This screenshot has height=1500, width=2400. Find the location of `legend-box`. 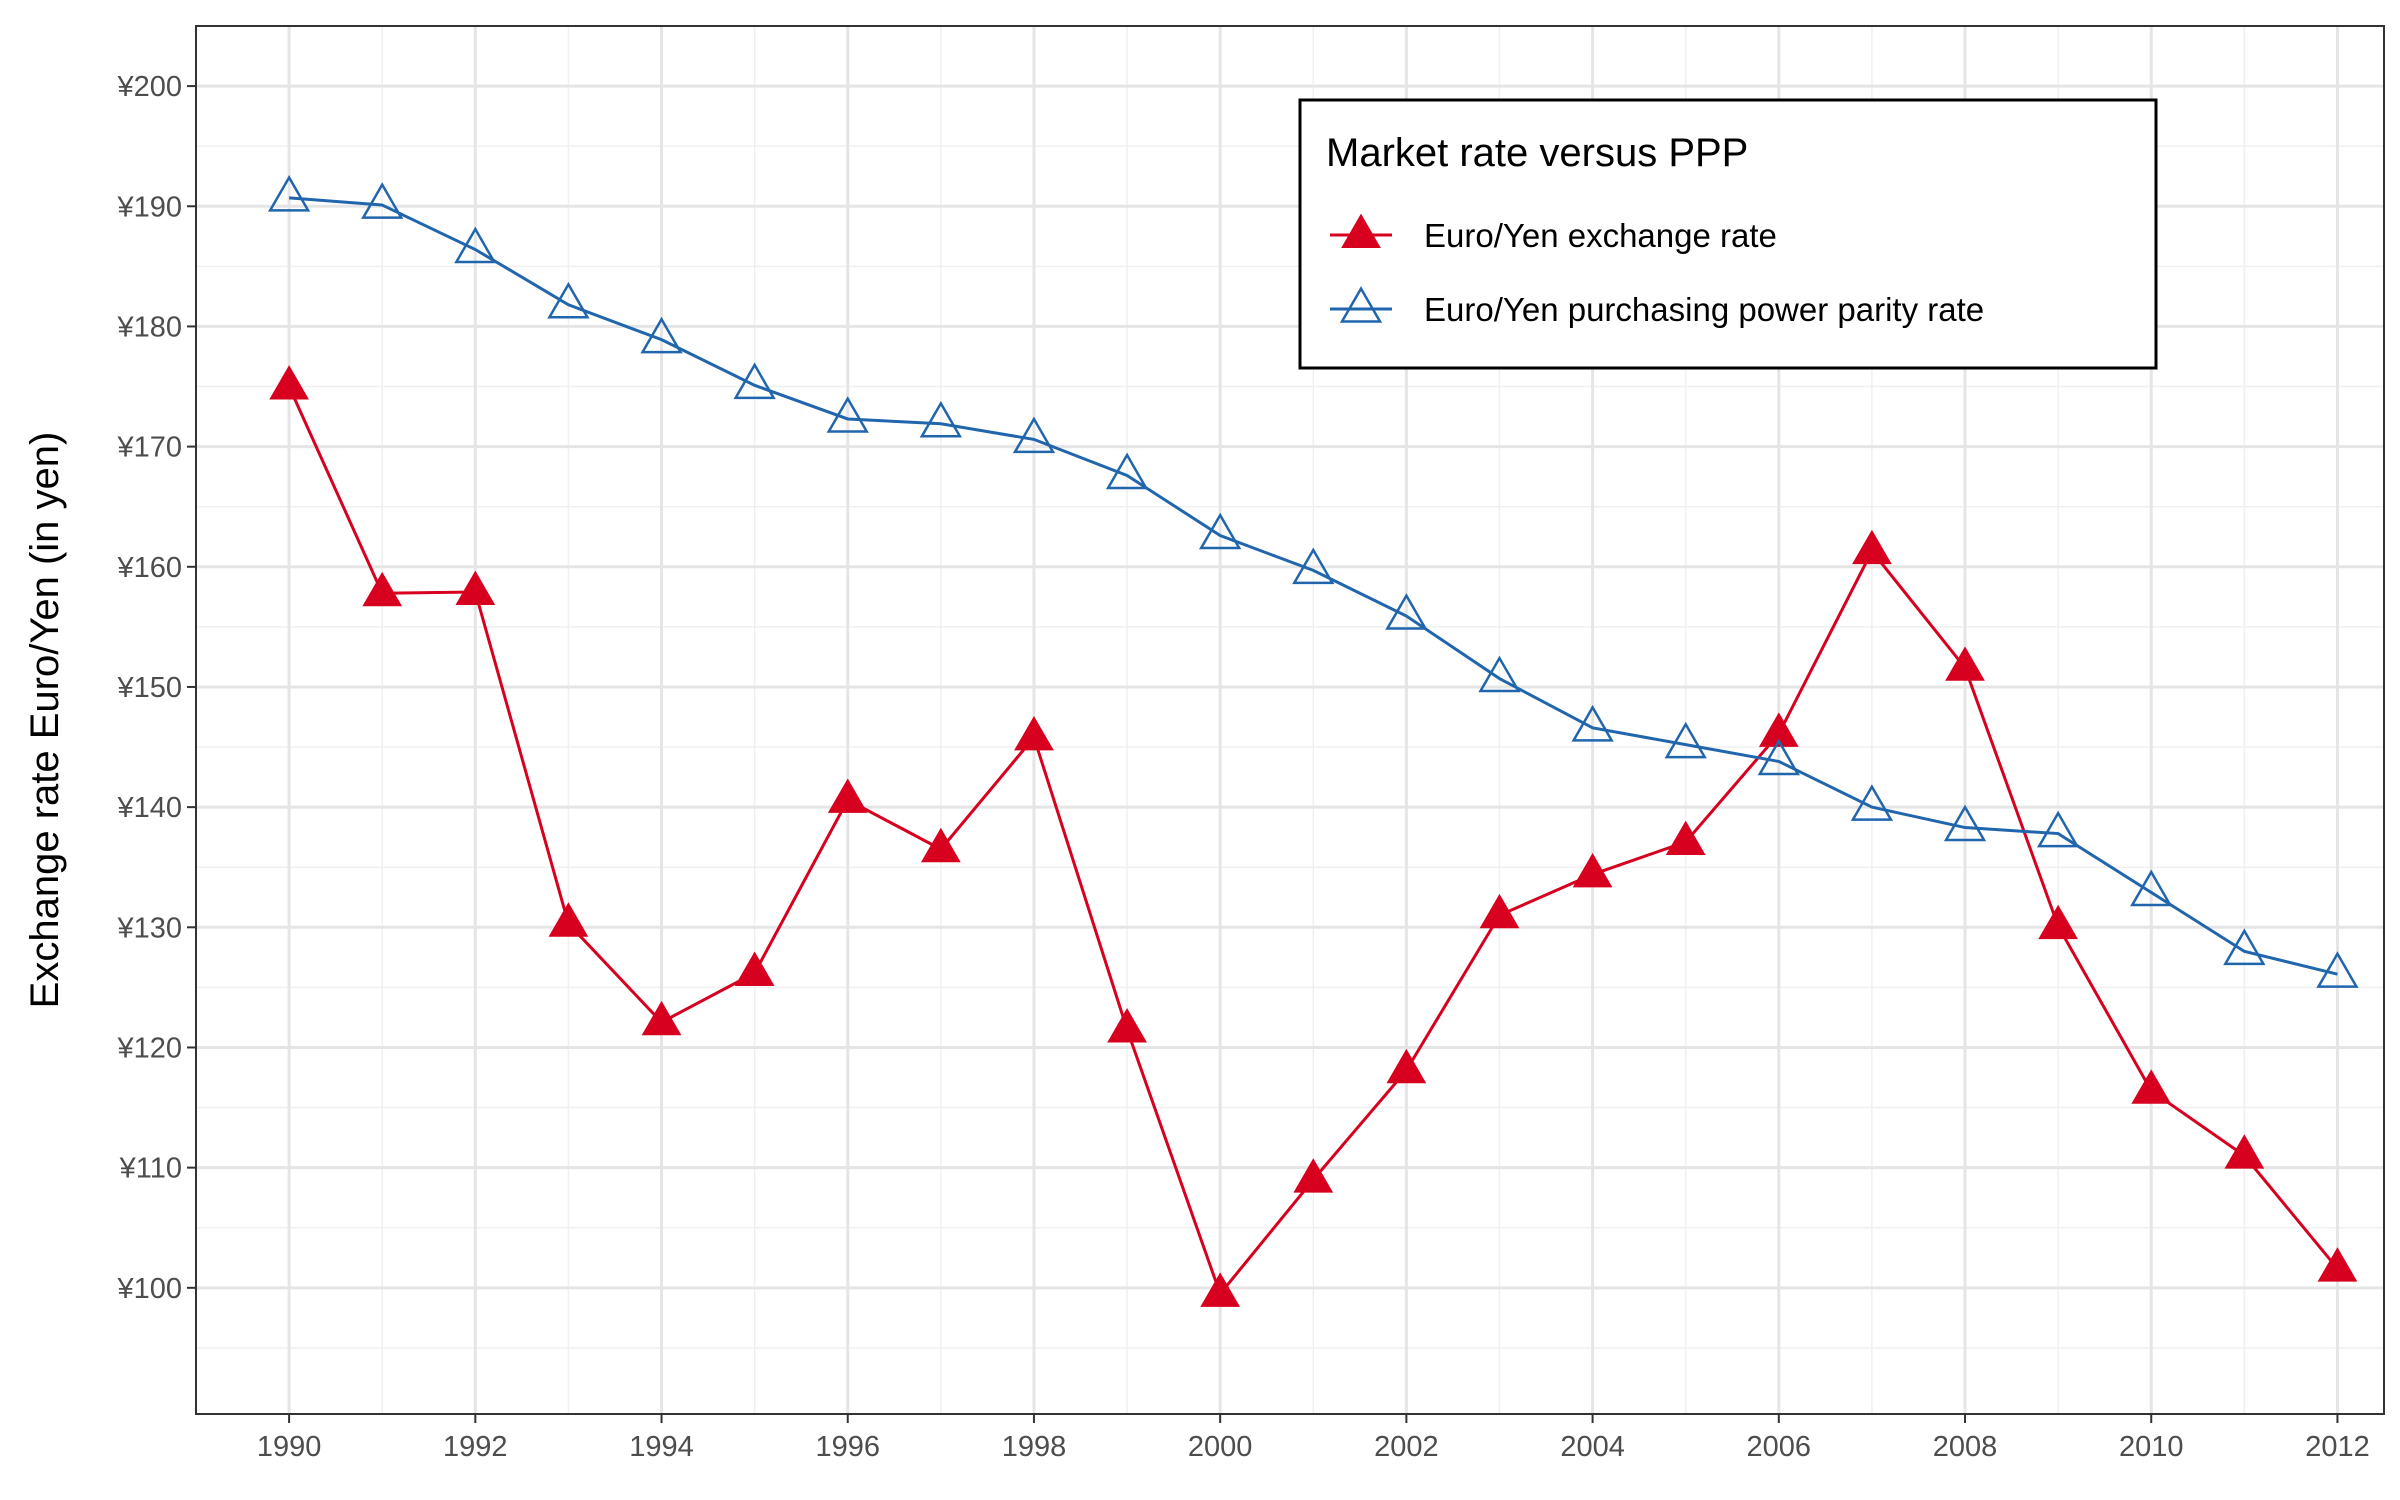

legend-box is located at coordinates (1728, 234).